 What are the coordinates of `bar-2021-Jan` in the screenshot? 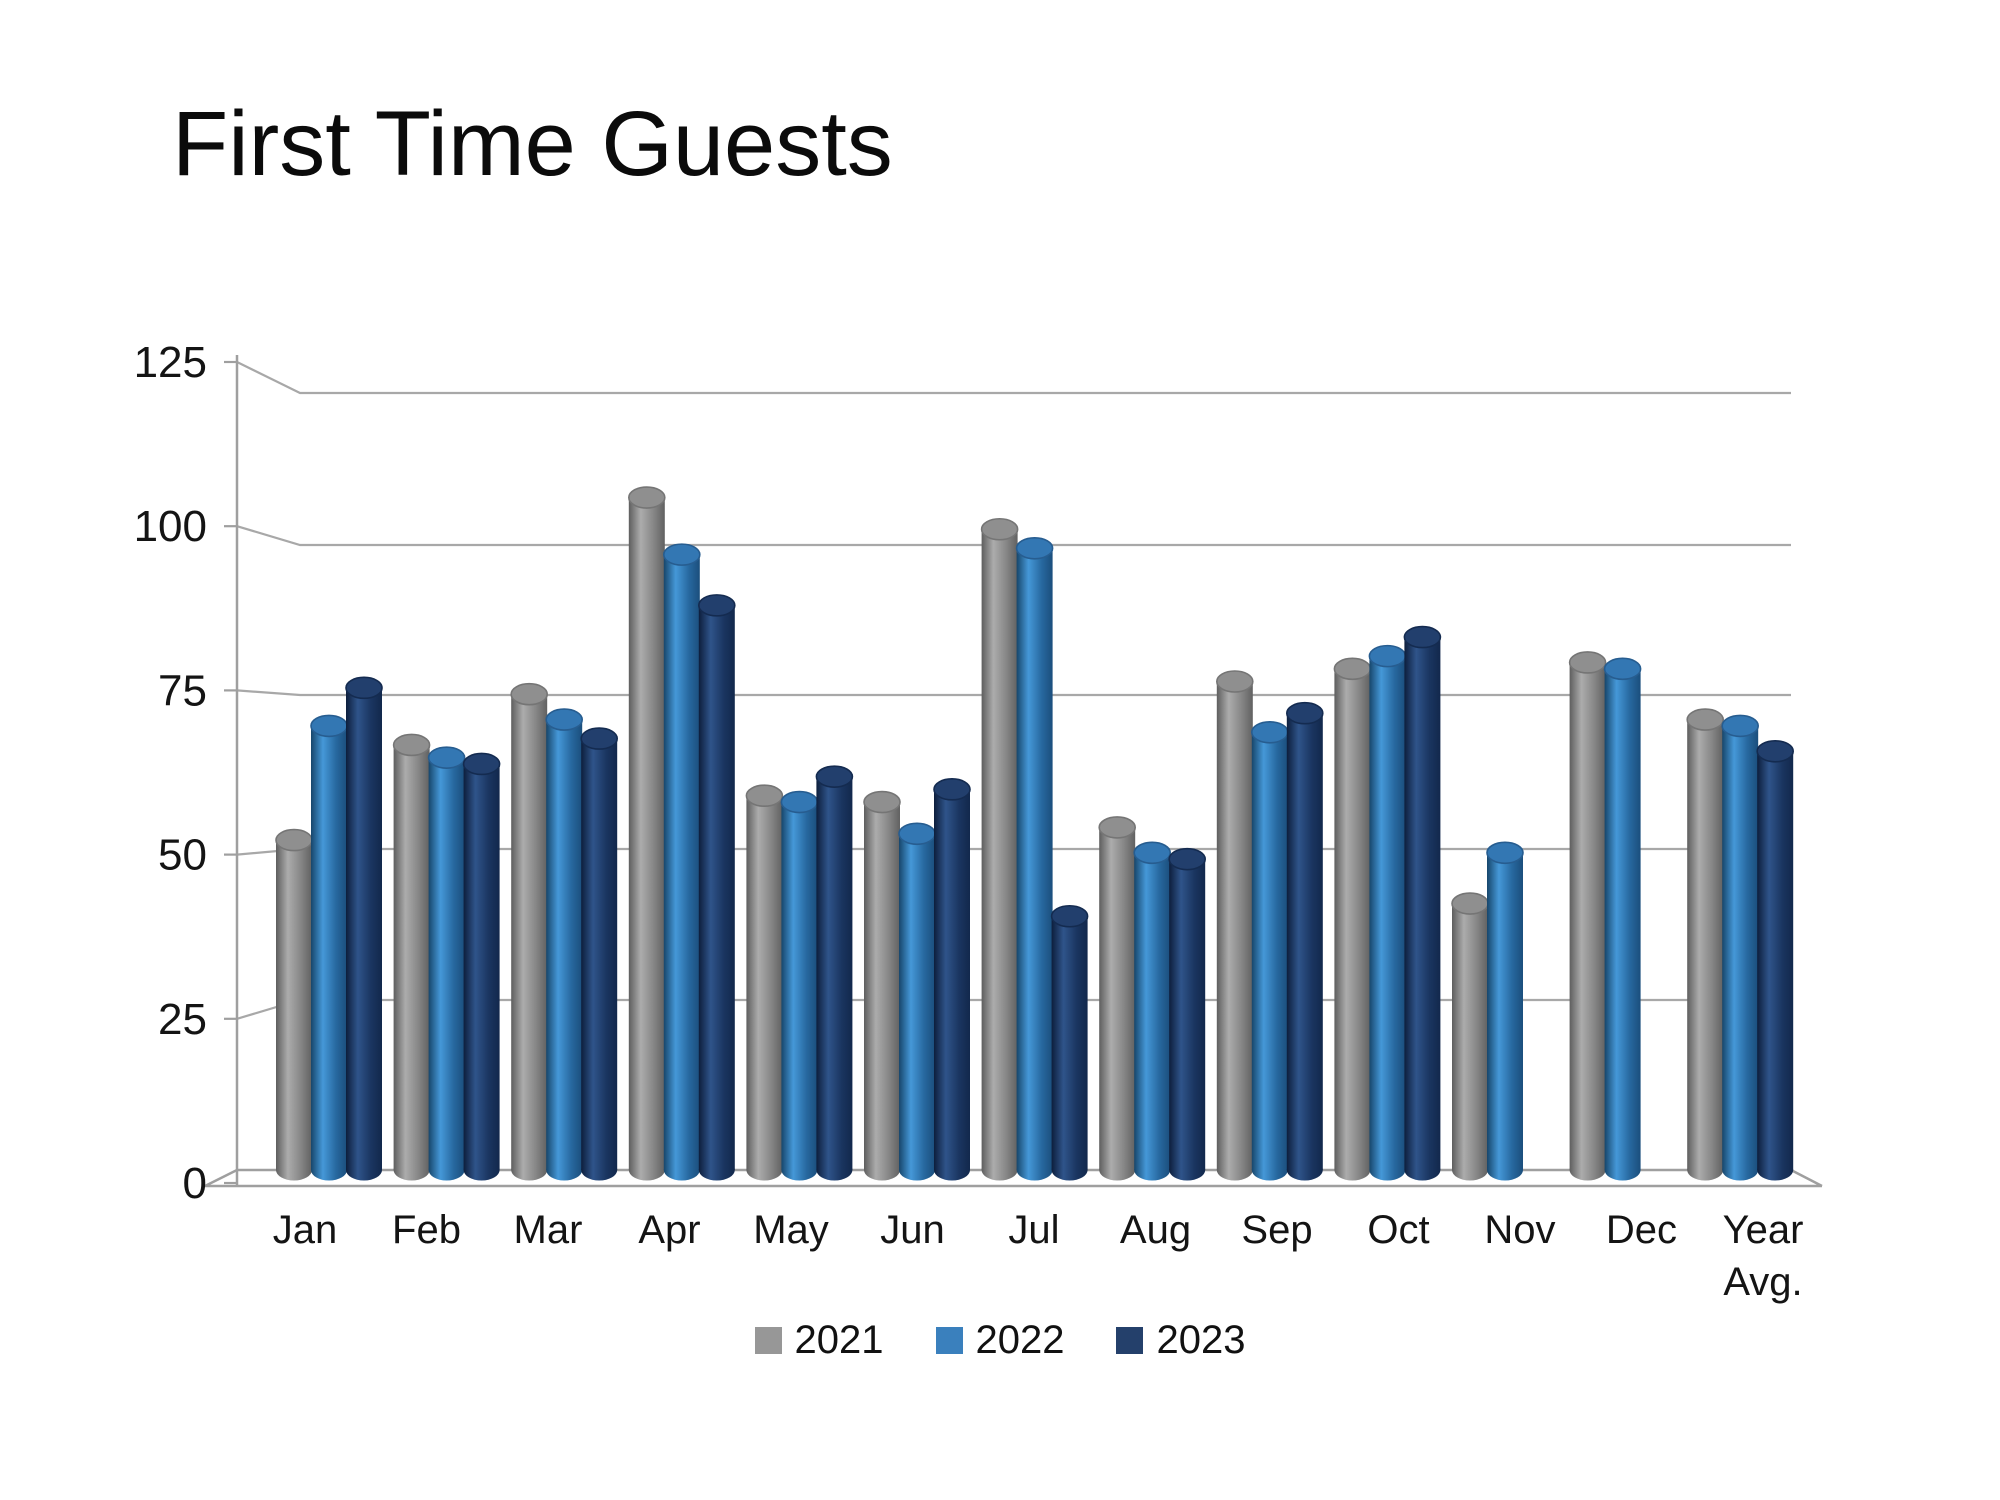 It's located at (294, 1004).